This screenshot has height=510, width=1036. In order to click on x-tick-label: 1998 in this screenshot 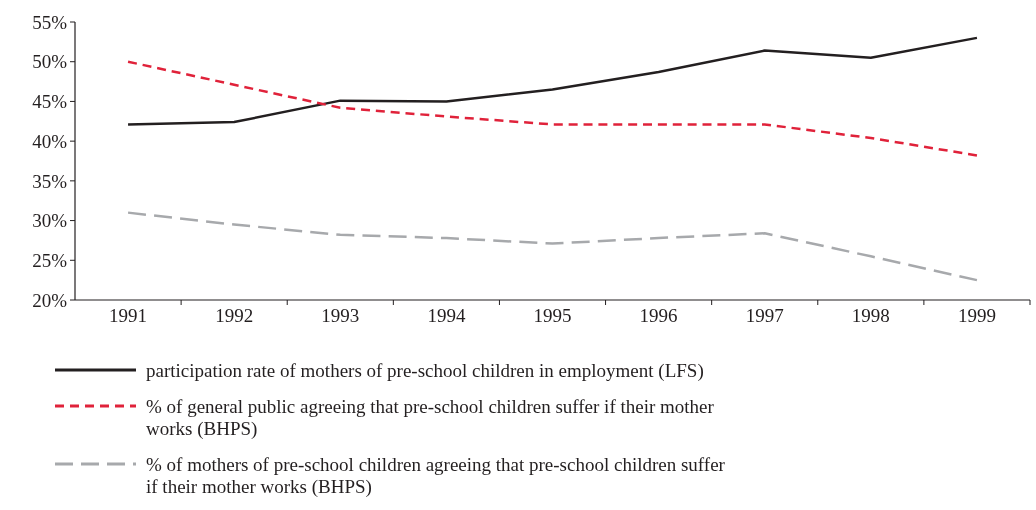, I will do `click(870, 315)`.